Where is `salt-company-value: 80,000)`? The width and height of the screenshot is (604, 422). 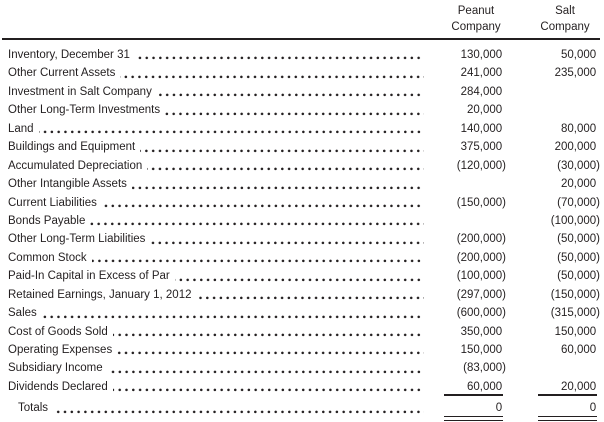 salt-company-value: 80,000) is located at coordinates (553, 129).